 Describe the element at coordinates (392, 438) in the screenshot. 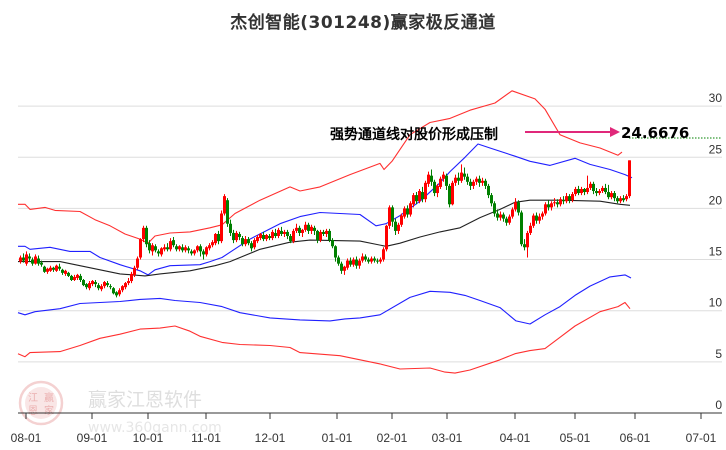

I see `x-tick-label: 02-01` at that location.